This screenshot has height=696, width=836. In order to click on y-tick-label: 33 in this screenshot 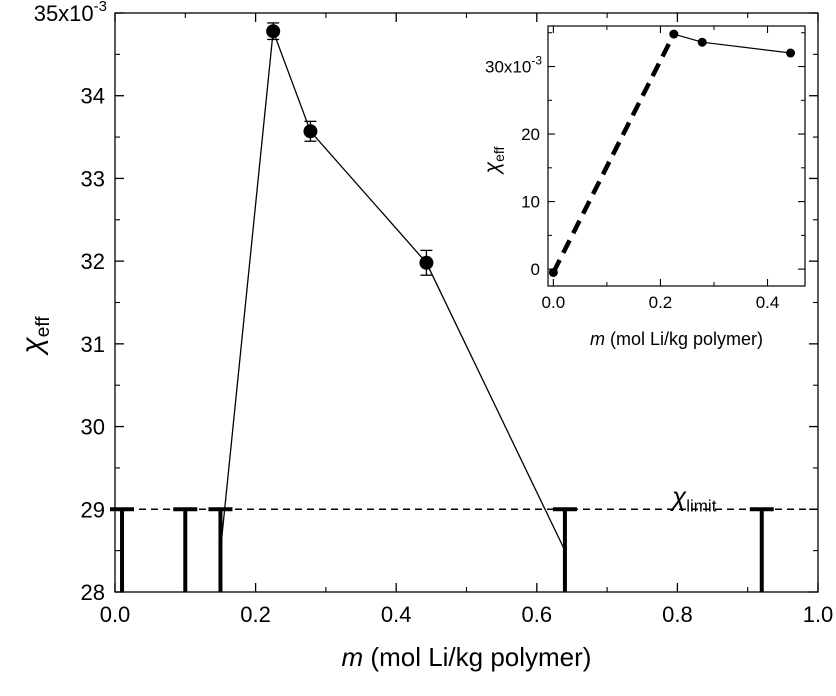, I will do `click(93, 178)`.